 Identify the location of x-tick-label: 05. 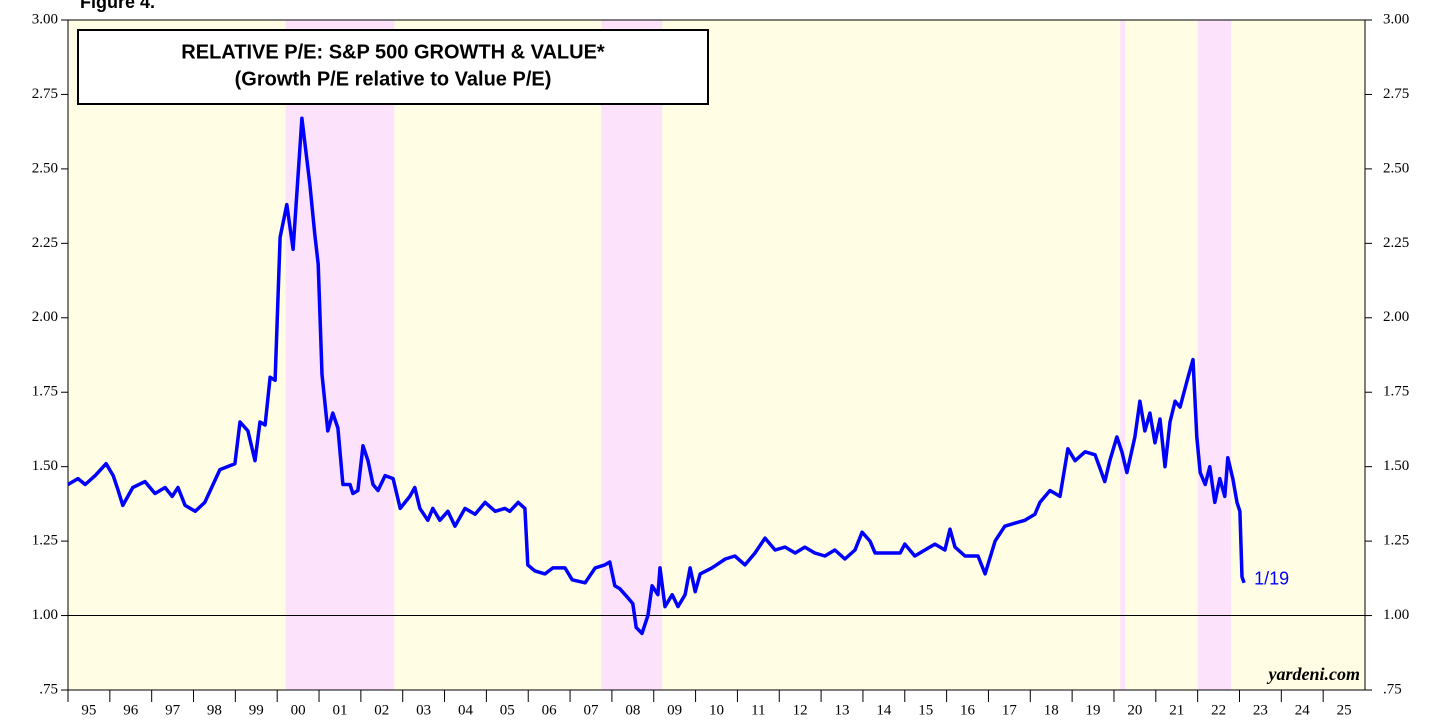
(507, 710).